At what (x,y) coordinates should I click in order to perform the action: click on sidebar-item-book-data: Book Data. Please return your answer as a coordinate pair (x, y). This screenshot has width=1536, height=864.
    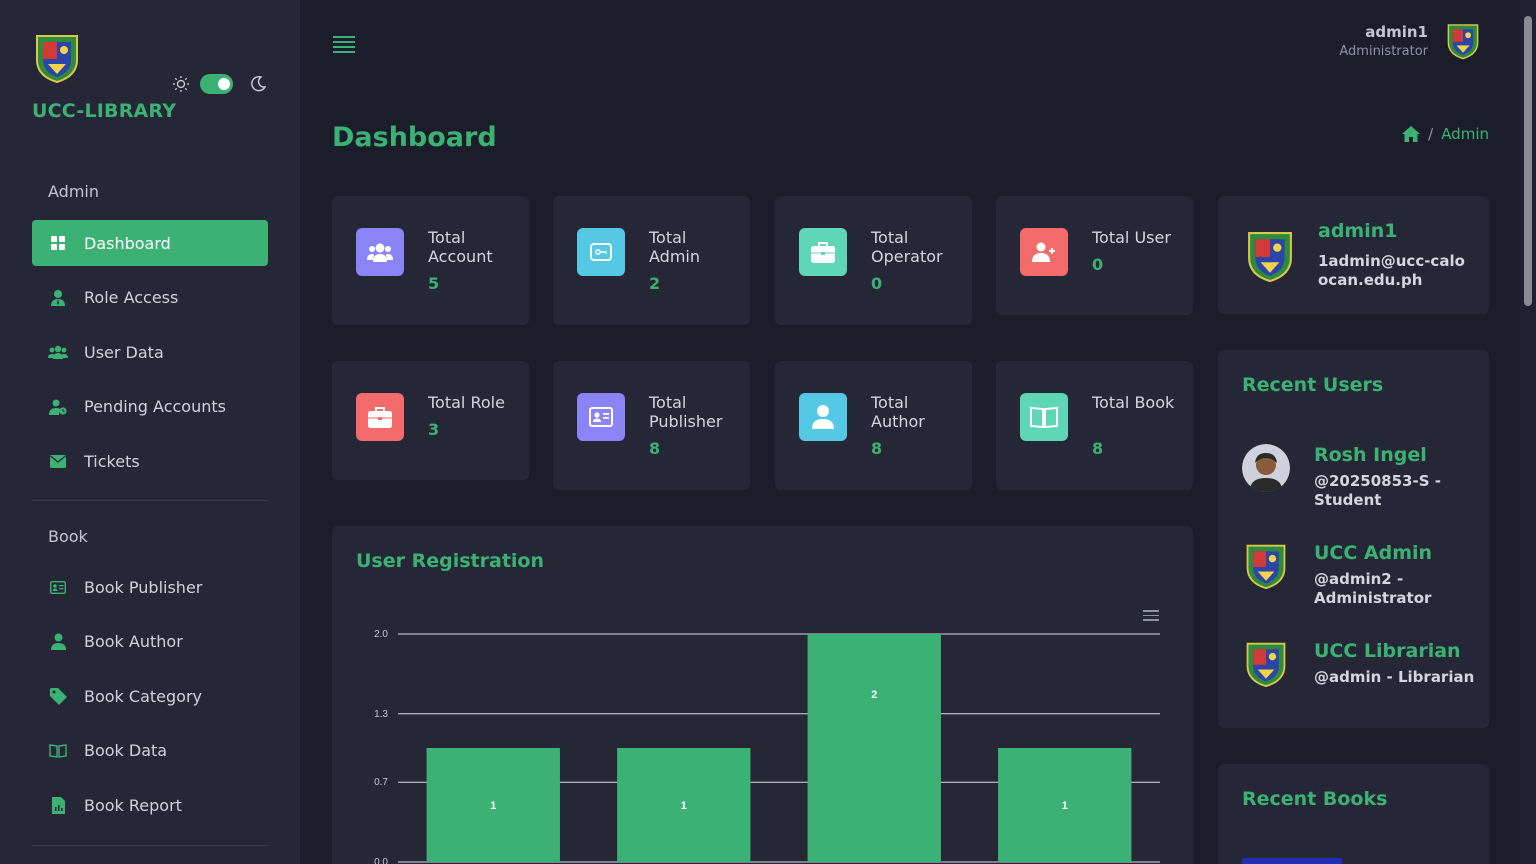
    Looking at the image, I should click on (150, 751).